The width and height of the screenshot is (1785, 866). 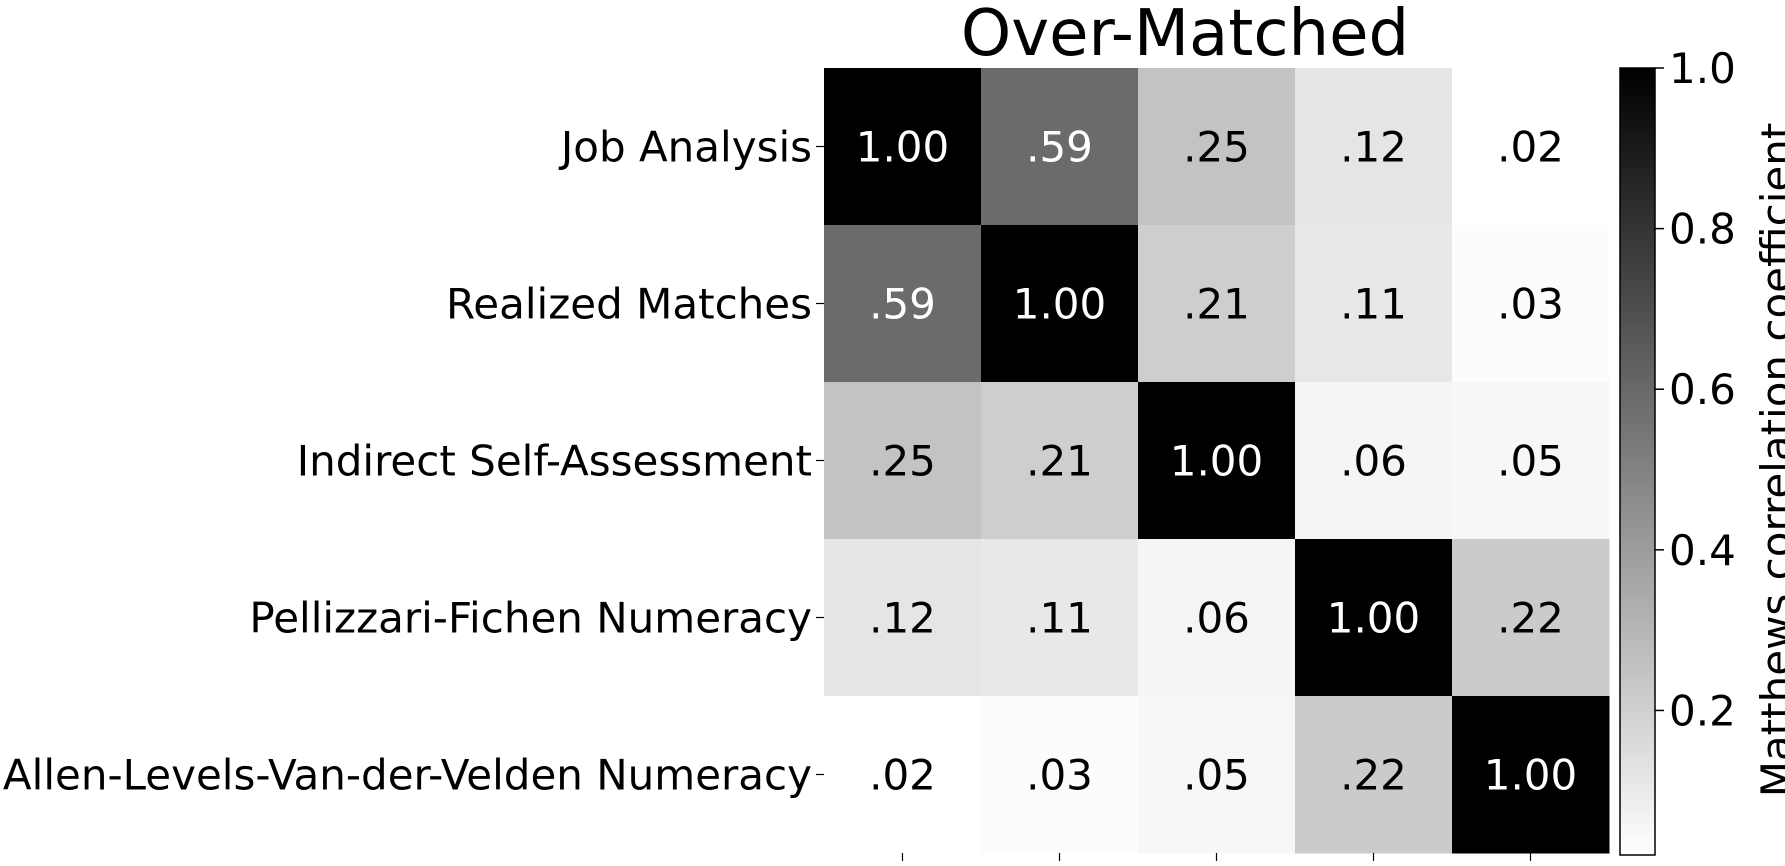 I want to click on heatmap-cell-r3-c1, so click(x=1060, y=618).